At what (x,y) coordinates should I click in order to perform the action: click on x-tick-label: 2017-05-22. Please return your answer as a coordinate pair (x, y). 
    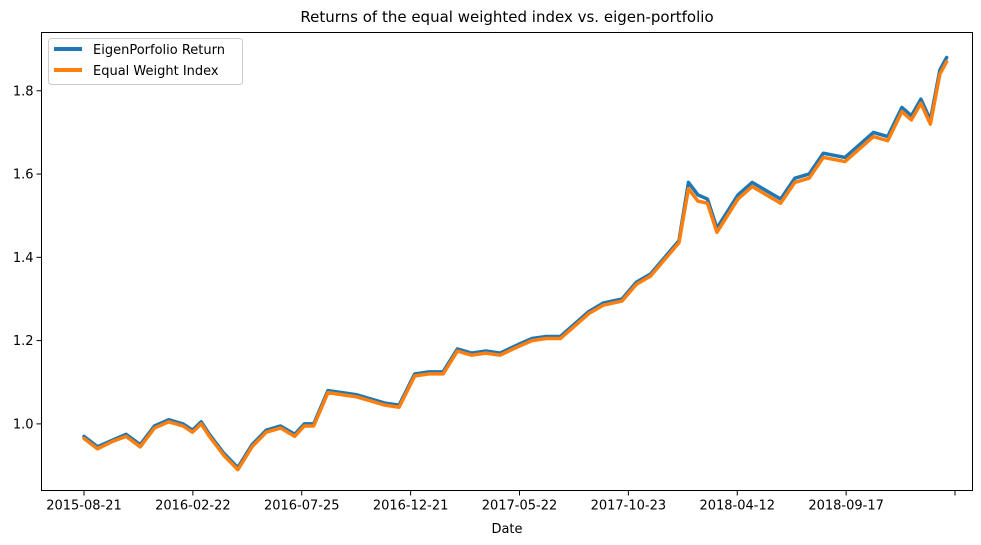
    Looking at the image, I should click on (520, 506).